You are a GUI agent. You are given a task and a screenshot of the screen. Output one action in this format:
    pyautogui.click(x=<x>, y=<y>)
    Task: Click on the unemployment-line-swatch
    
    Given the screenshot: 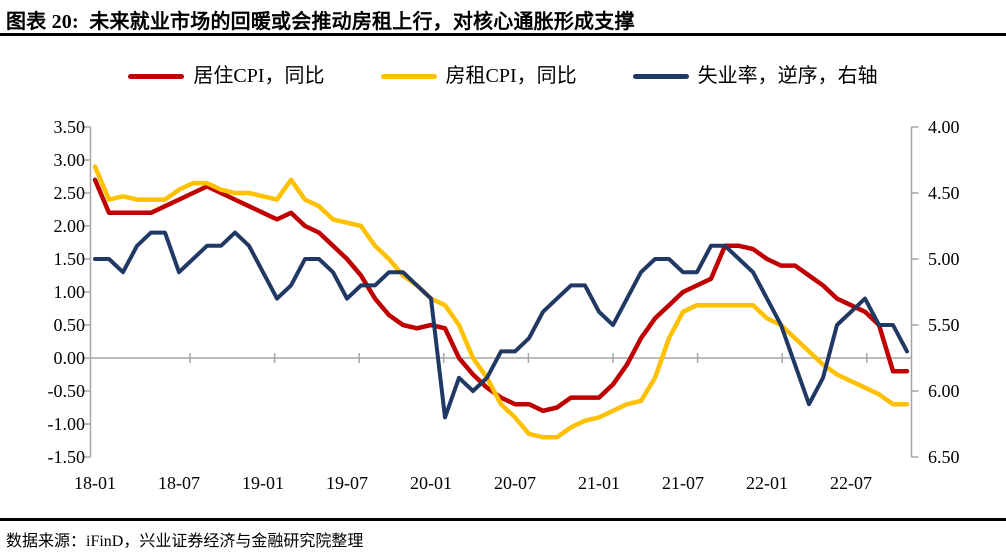 What is the action you would take?
    pyautogui.click(x=660, y=76)
    